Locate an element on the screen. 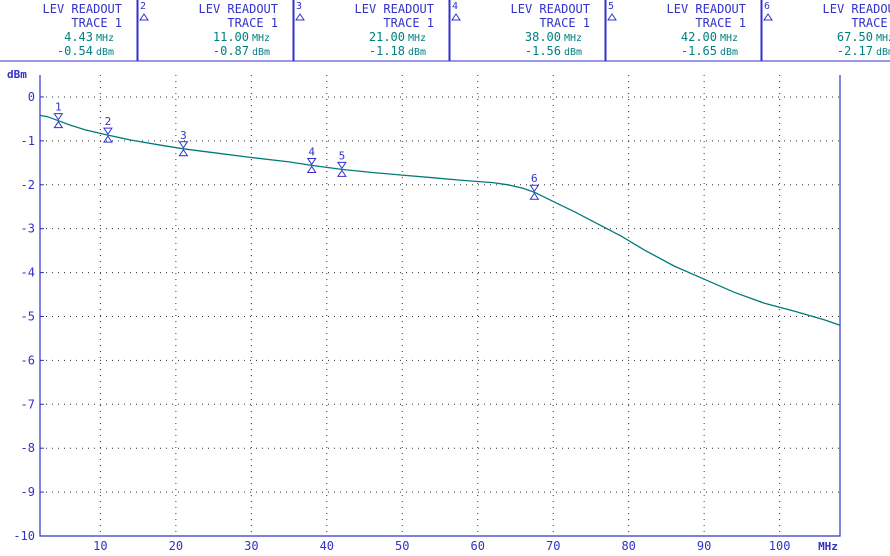  marker-label: 6 is located at coordinates (534, 178).